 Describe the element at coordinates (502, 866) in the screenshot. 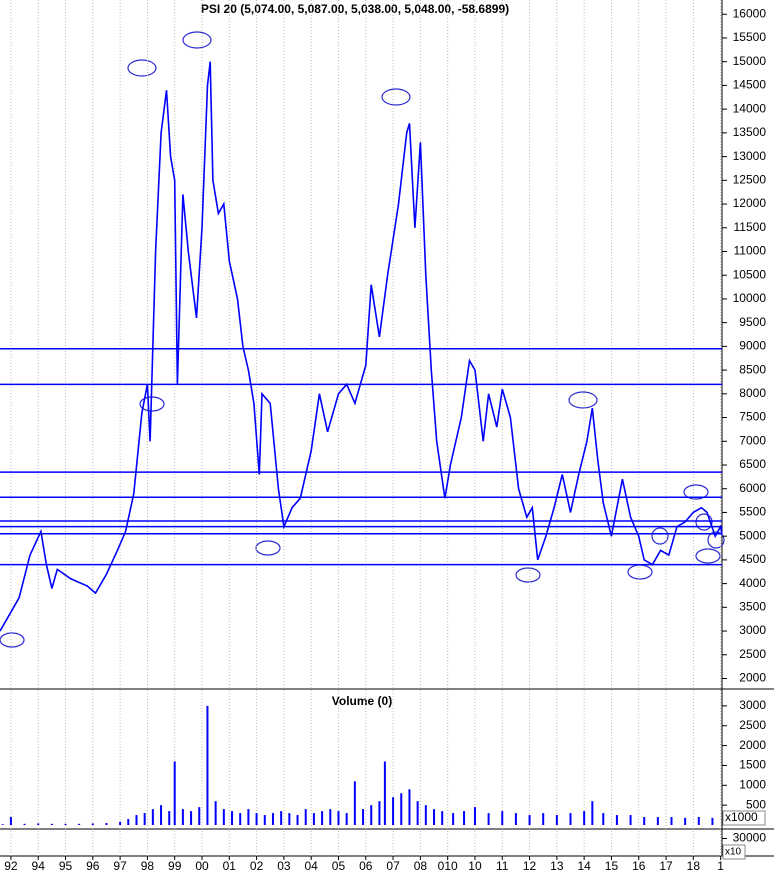

I see `x-tick-label: 11` at that location.